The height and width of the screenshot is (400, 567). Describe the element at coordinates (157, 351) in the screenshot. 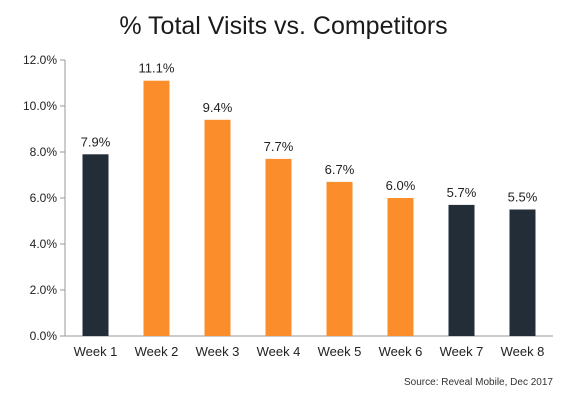

I see `x-tick-label: Week 2` at that location.